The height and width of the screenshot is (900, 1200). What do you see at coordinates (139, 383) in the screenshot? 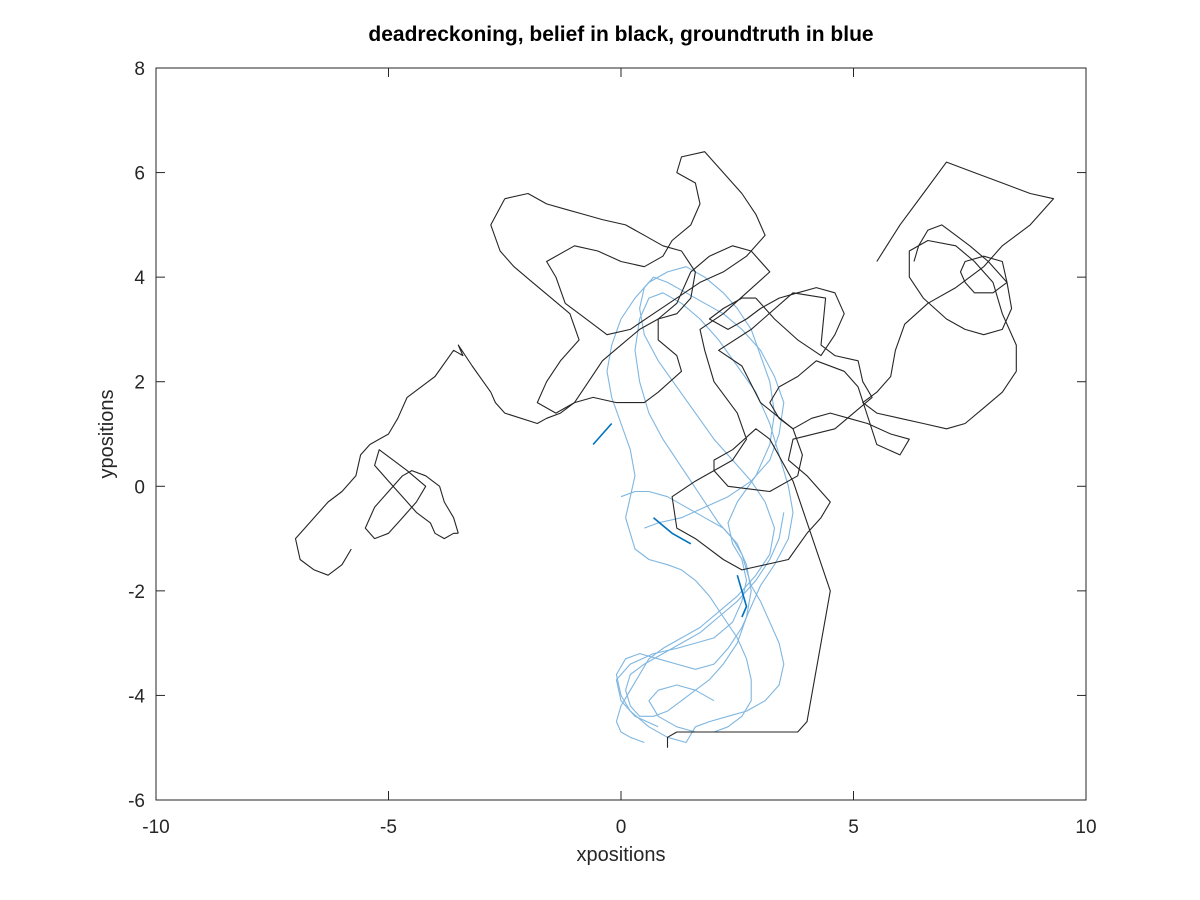
I see `y-tick-label: 2` at bounding box center [139, 383].